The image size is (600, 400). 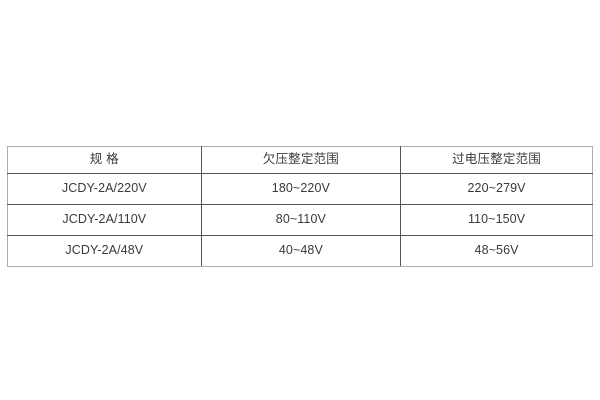 I want to click on column-header-model: 规 格, so click(x=104, y=160).